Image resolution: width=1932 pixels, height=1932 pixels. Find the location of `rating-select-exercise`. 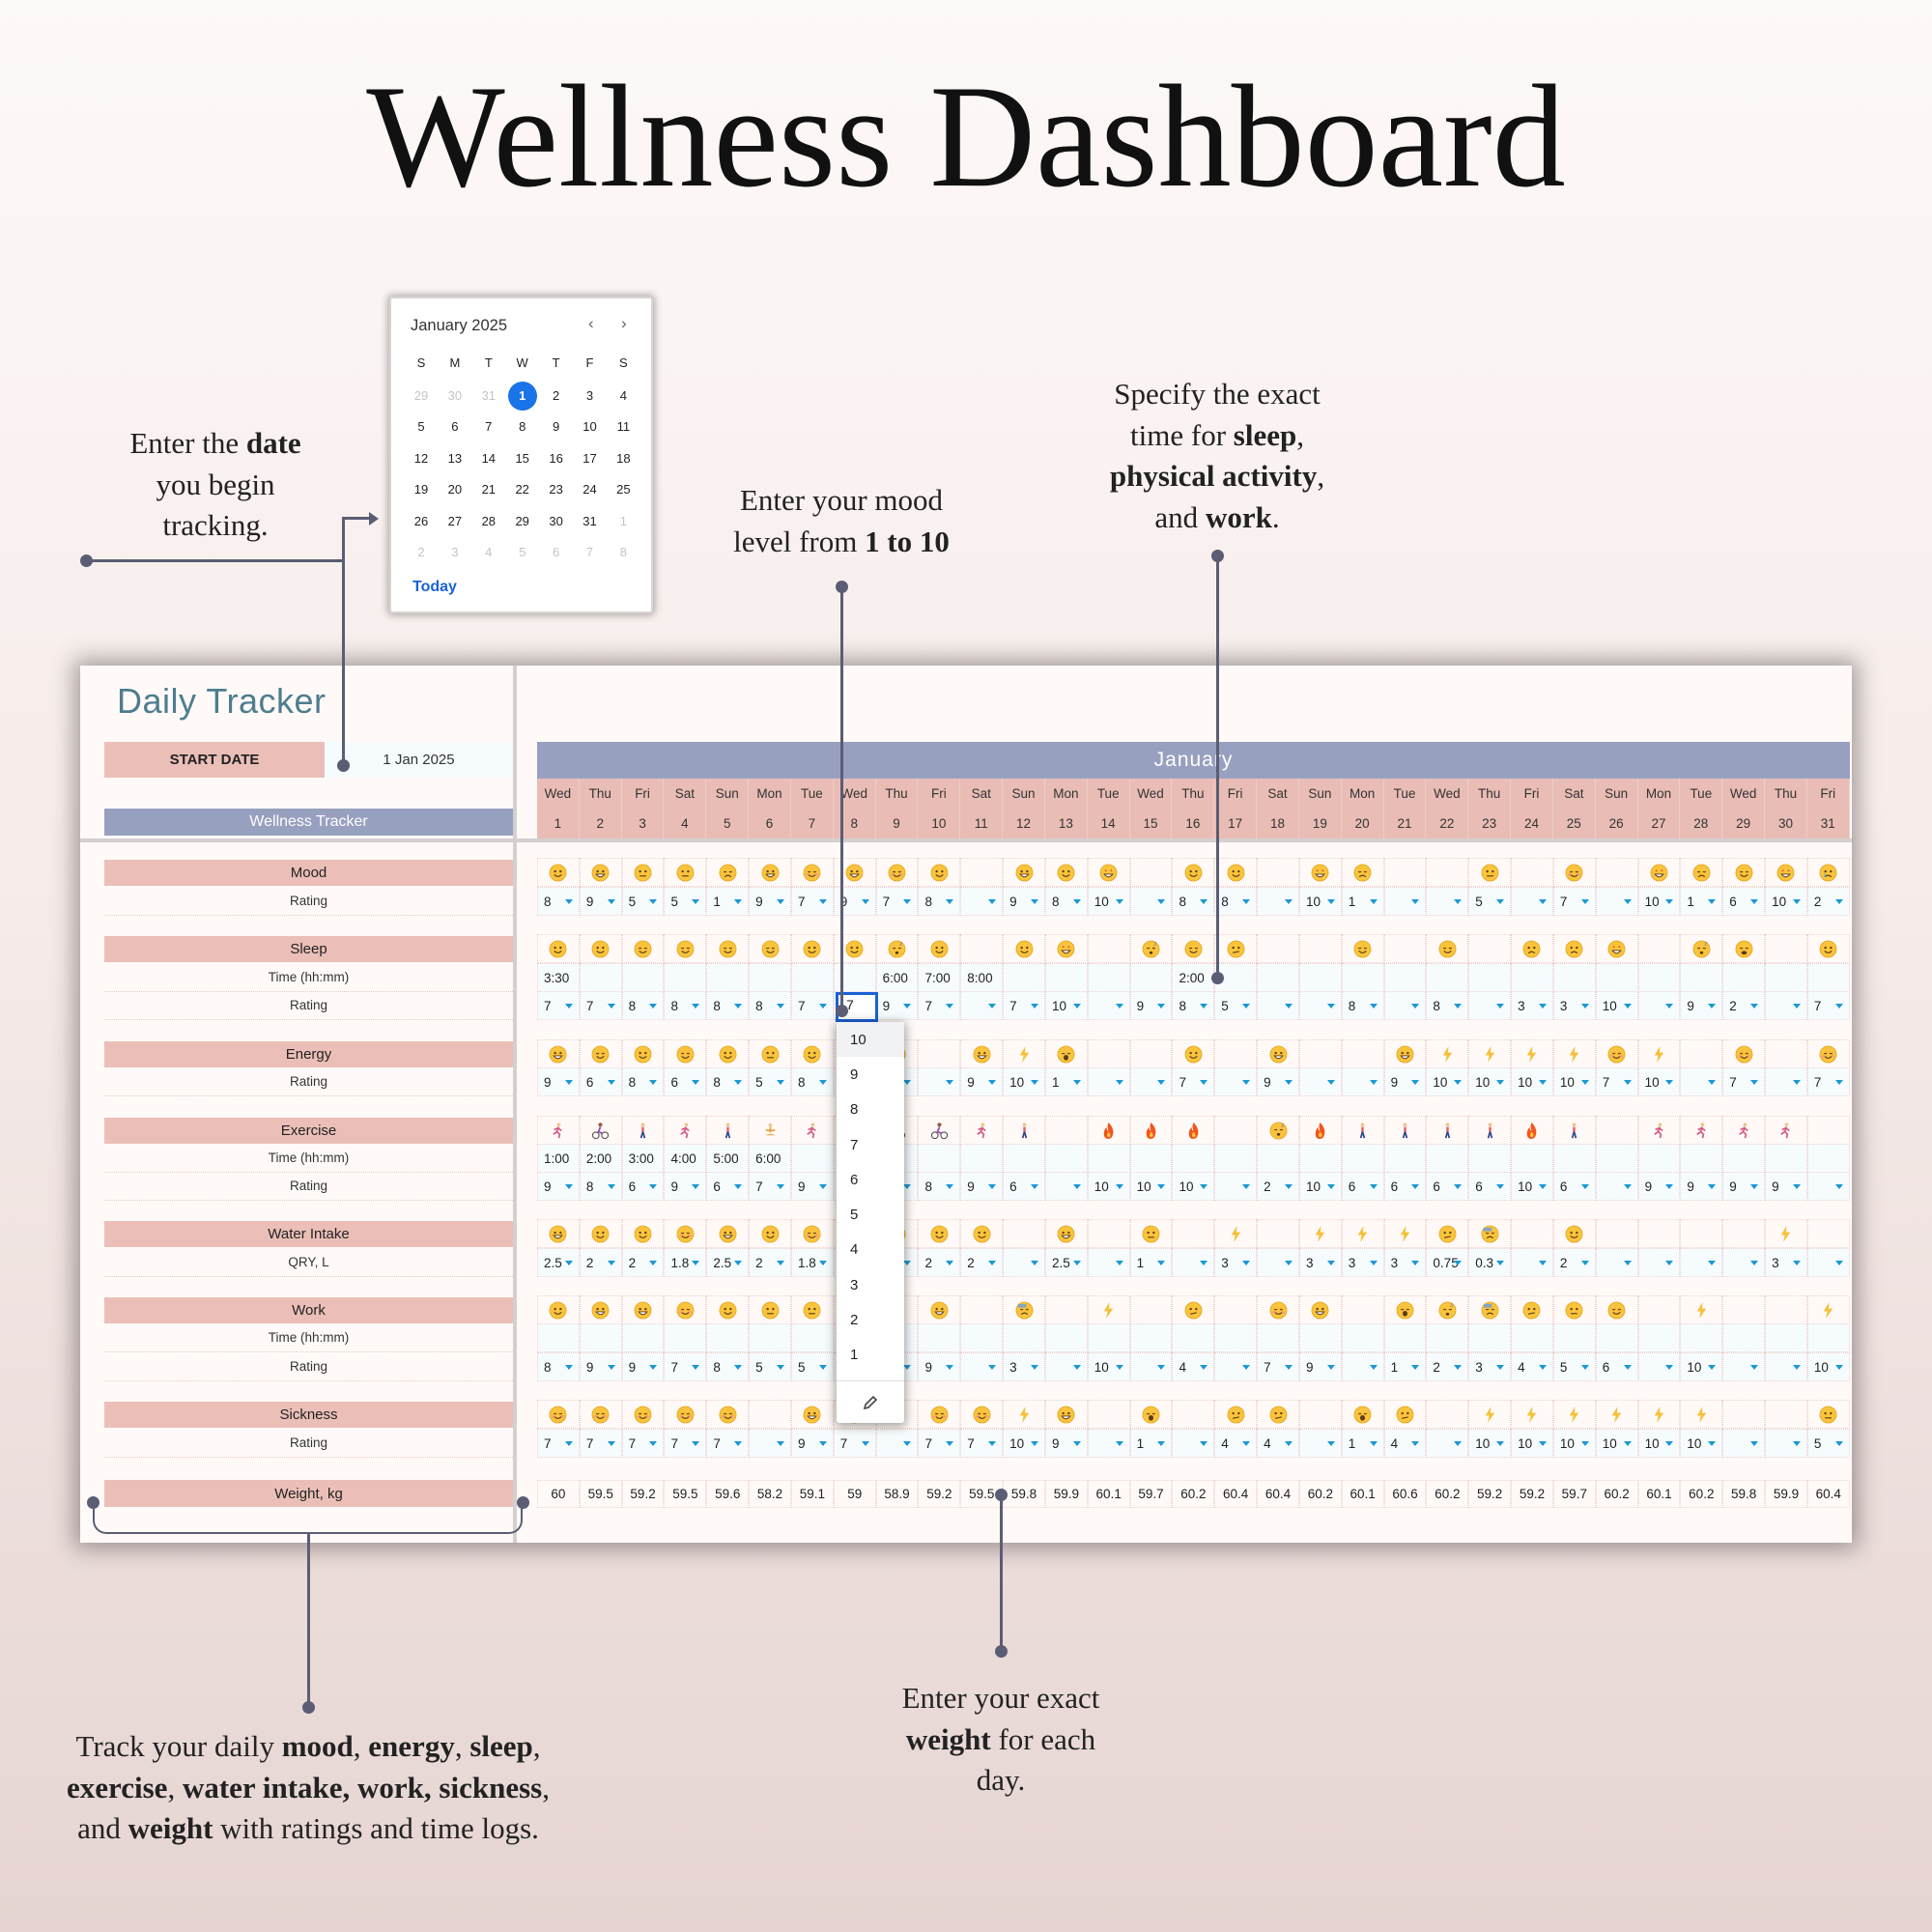

rating-select-exercise is located at coordinates (1236, 1186).